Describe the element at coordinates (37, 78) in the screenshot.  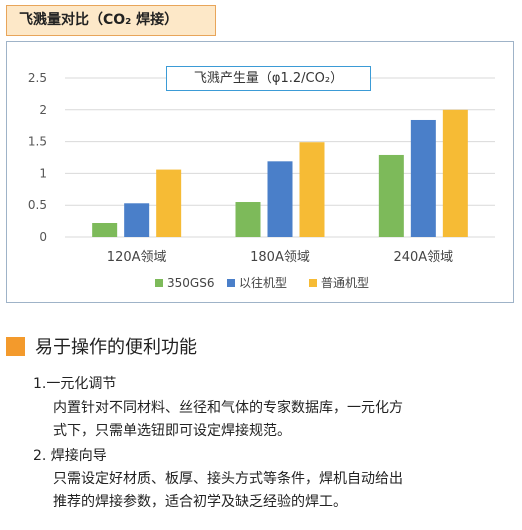
I see `y-tick-label: 2.5` at that location.